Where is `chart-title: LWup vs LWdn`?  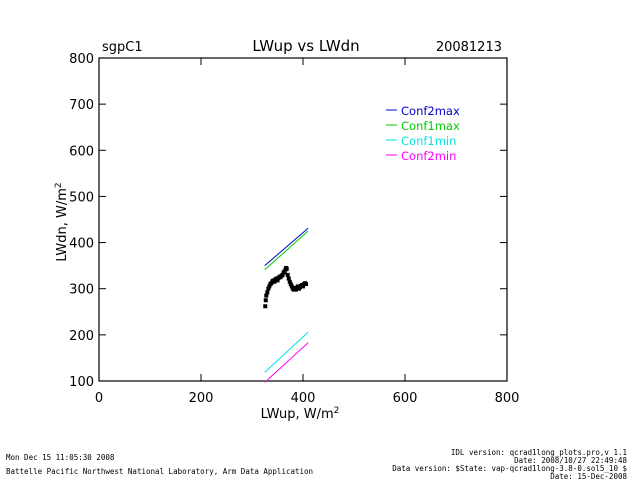
chart-title: LWup vs LWdn is located at coordinates (305, 46).